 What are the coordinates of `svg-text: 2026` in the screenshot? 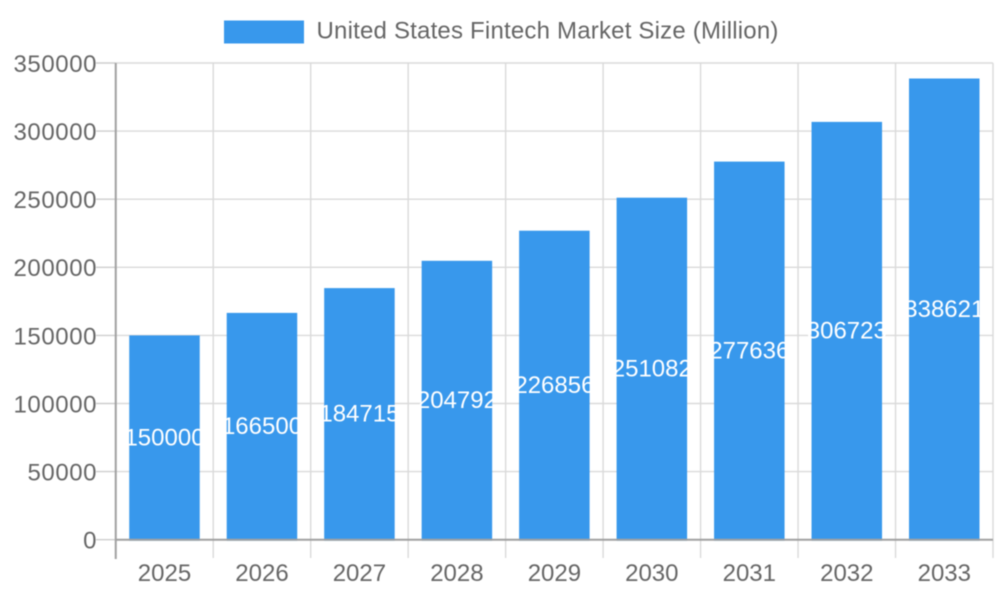 It's located at (261, 573).